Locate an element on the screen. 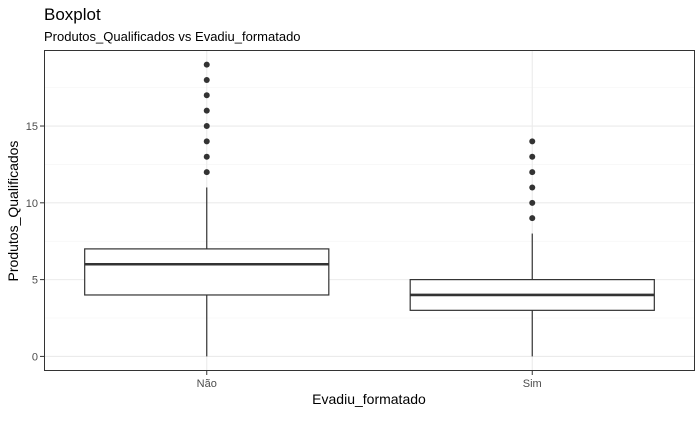  y-tick-label: 15 is located at coordinates (32, 127).